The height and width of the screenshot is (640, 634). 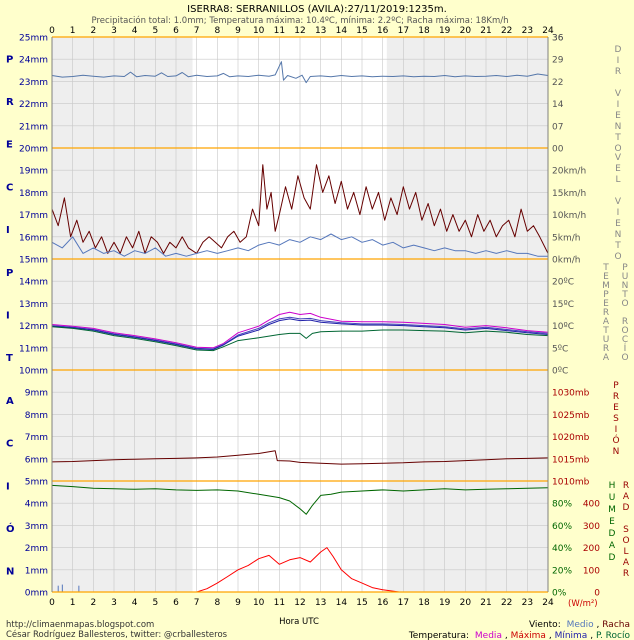 I want to click on series-temperature-temp_media, so click(x=300, y=333).